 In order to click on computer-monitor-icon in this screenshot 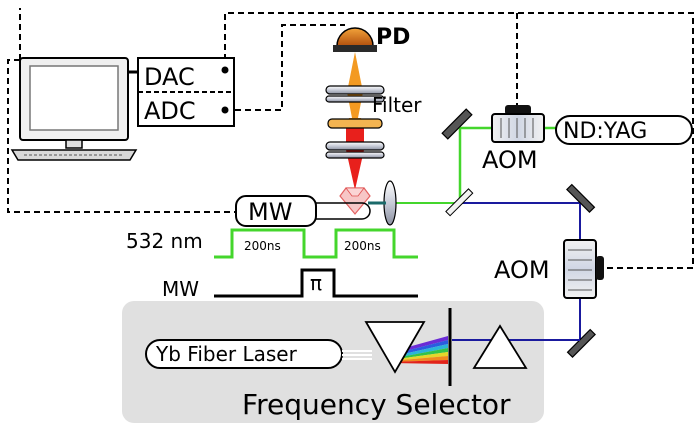, I will do `click(74, 103)`.